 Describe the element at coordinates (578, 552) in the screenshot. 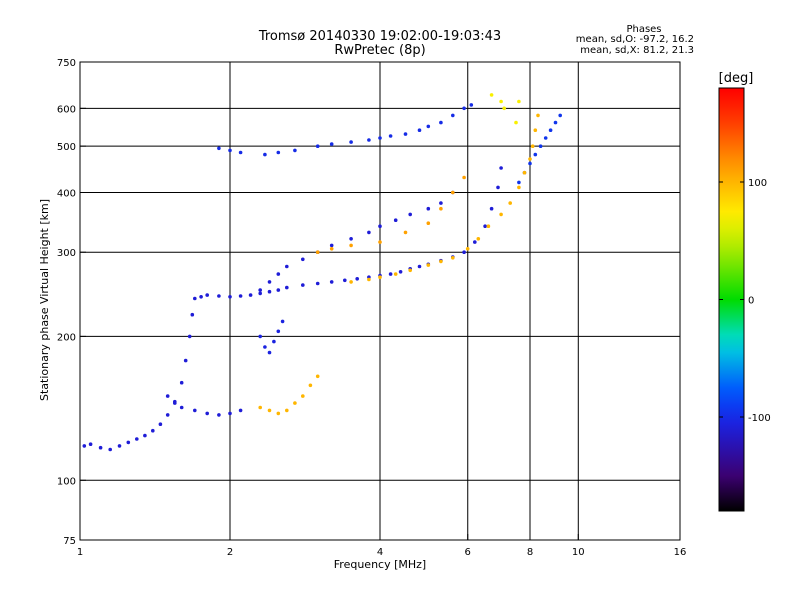

I see `x-tick-label: 10` at that location.